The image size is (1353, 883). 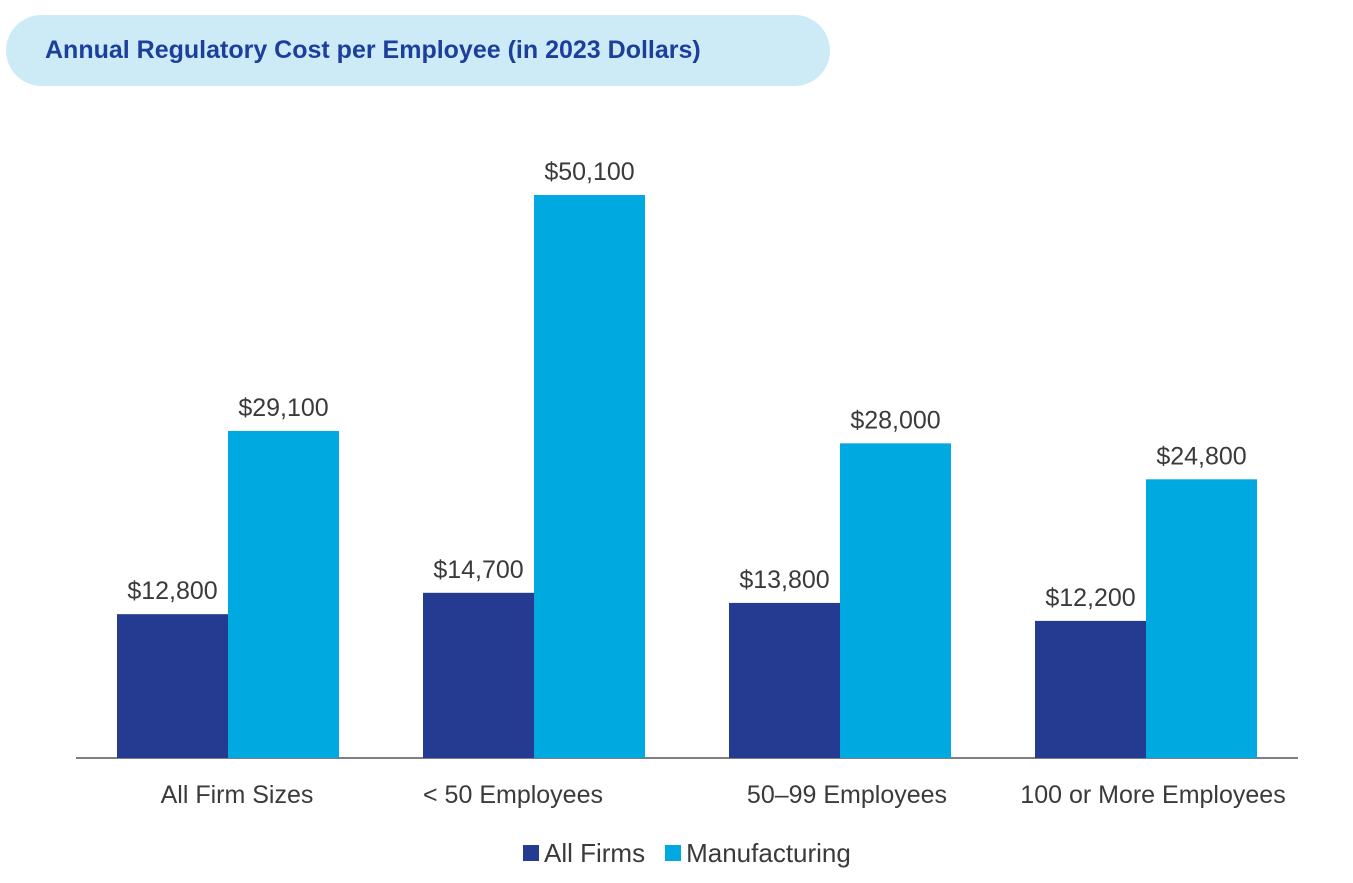 What do you see at coordinates (172, 591) in the screenshot?
I see `data-label-all-firms: $12,800` at bounding box center [172, 591].